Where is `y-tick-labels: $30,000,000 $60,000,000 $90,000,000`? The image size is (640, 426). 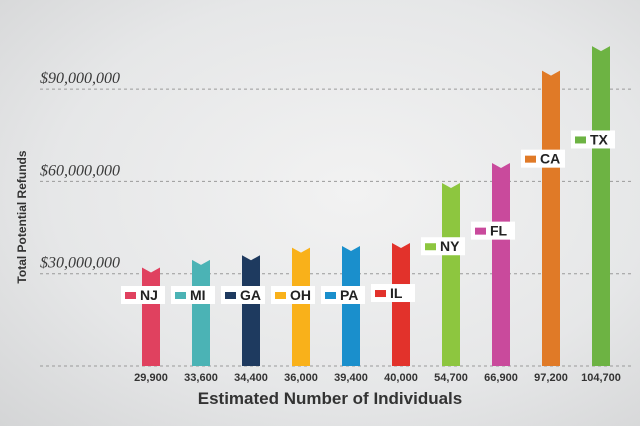 y-tick-labels: $30,000,000 $60,000,000 $90,000,000 is located at coordinates (80, 171).